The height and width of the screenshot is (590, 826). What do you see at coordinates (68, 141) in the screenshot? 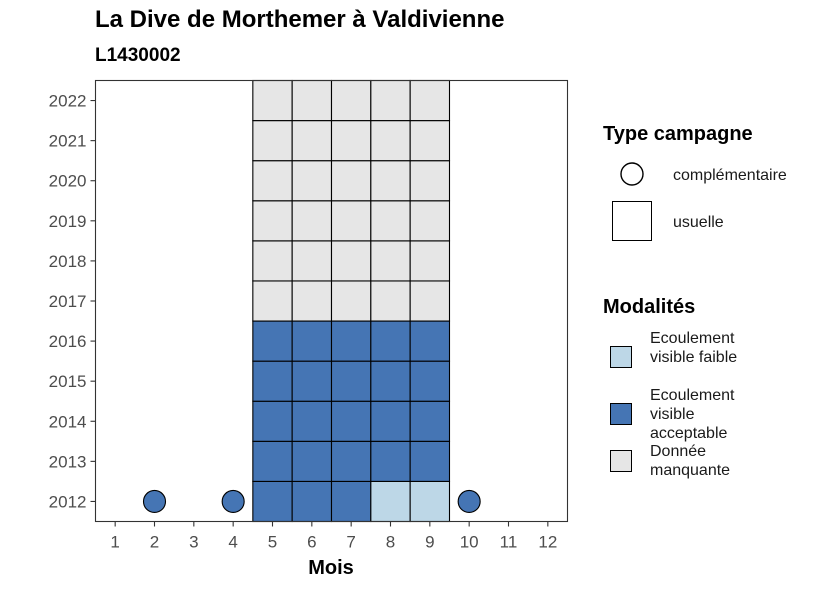
I see `y-tick-label-2021: 2021` at bounding box center [68, 141].